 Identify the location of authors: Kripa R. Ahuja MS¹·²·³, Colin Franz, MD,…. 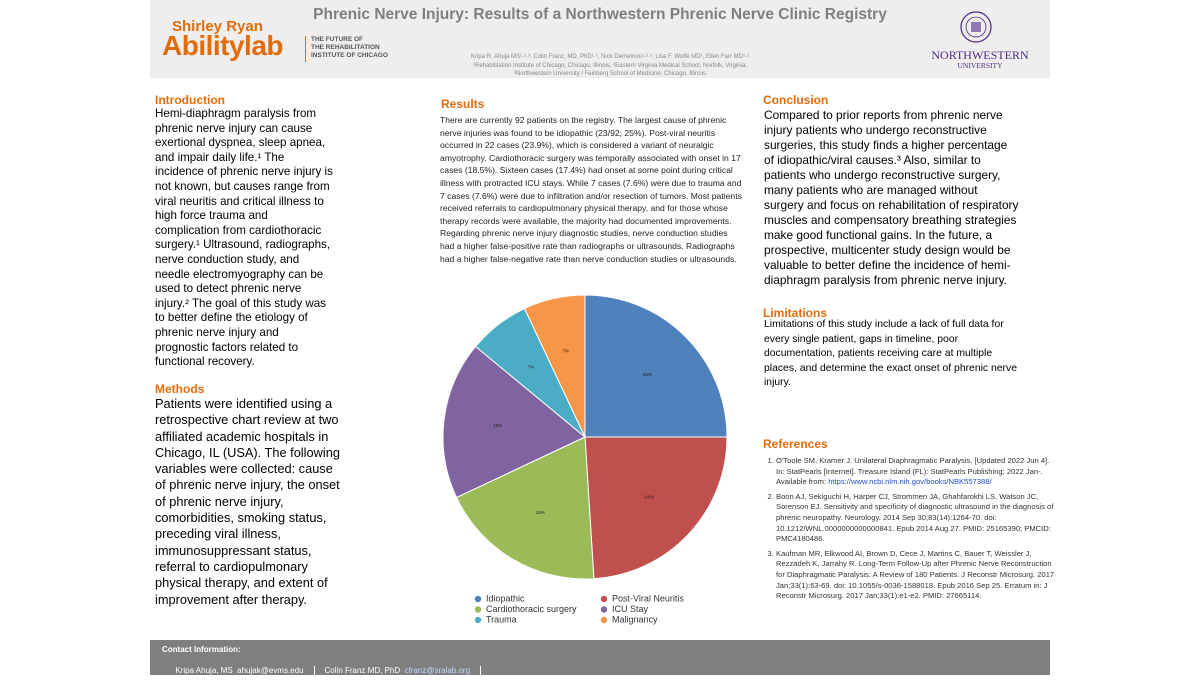
(610, 66).